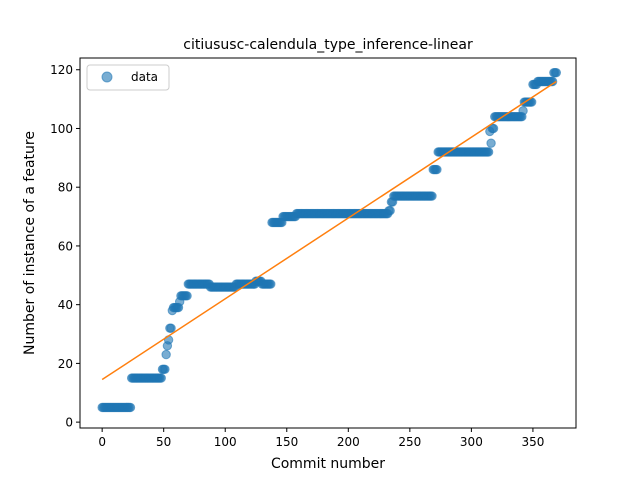  Describe the element at coordinates (163, 442) in the screenshot. I see `x-tick-label: 50` at that location.